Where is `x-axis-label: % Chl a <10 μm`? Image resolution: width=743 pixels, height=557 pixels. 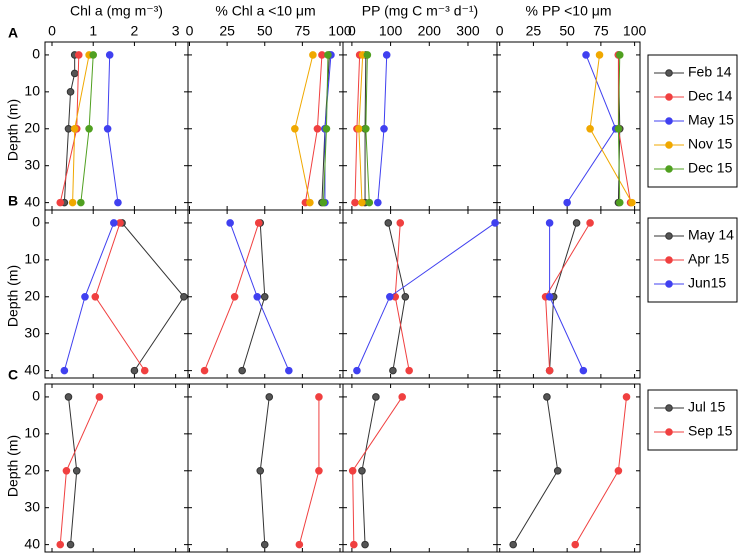 x-axis-label: % Chl a <10 μm is located at coordinates (265, 11).